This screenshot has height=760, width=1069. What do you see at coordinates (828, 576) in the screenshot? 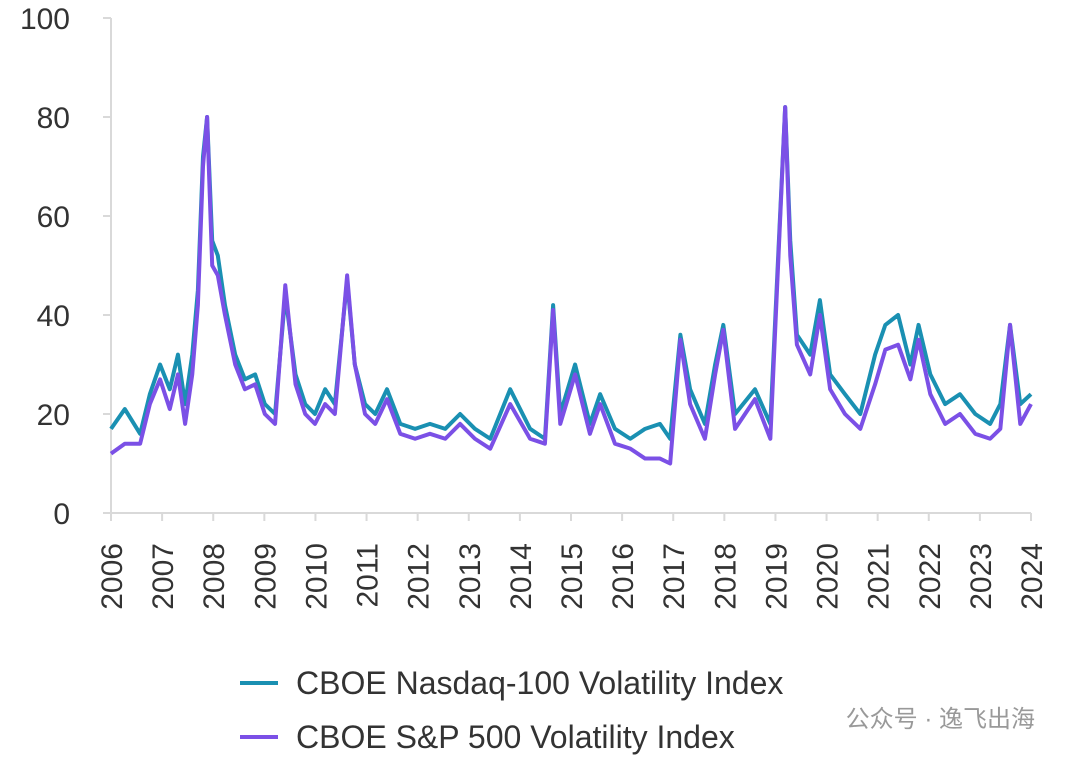
I see `x-tick-label: 2020` at bounding box center [828, 576].